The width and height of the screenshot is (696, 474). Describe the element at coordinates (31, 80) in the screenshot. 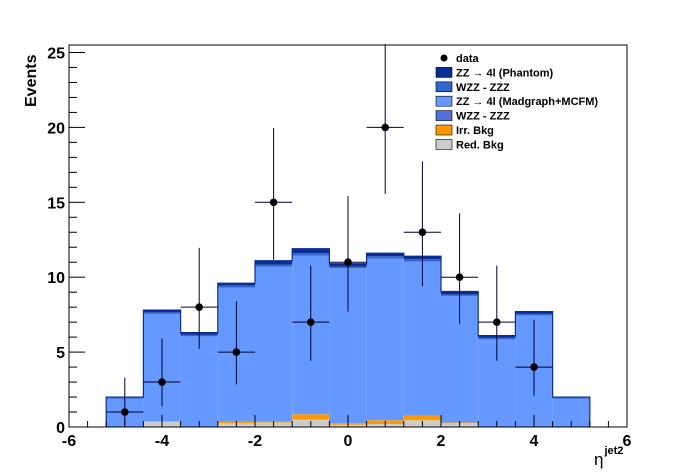

I see `y-axis-title: Events` at that location.